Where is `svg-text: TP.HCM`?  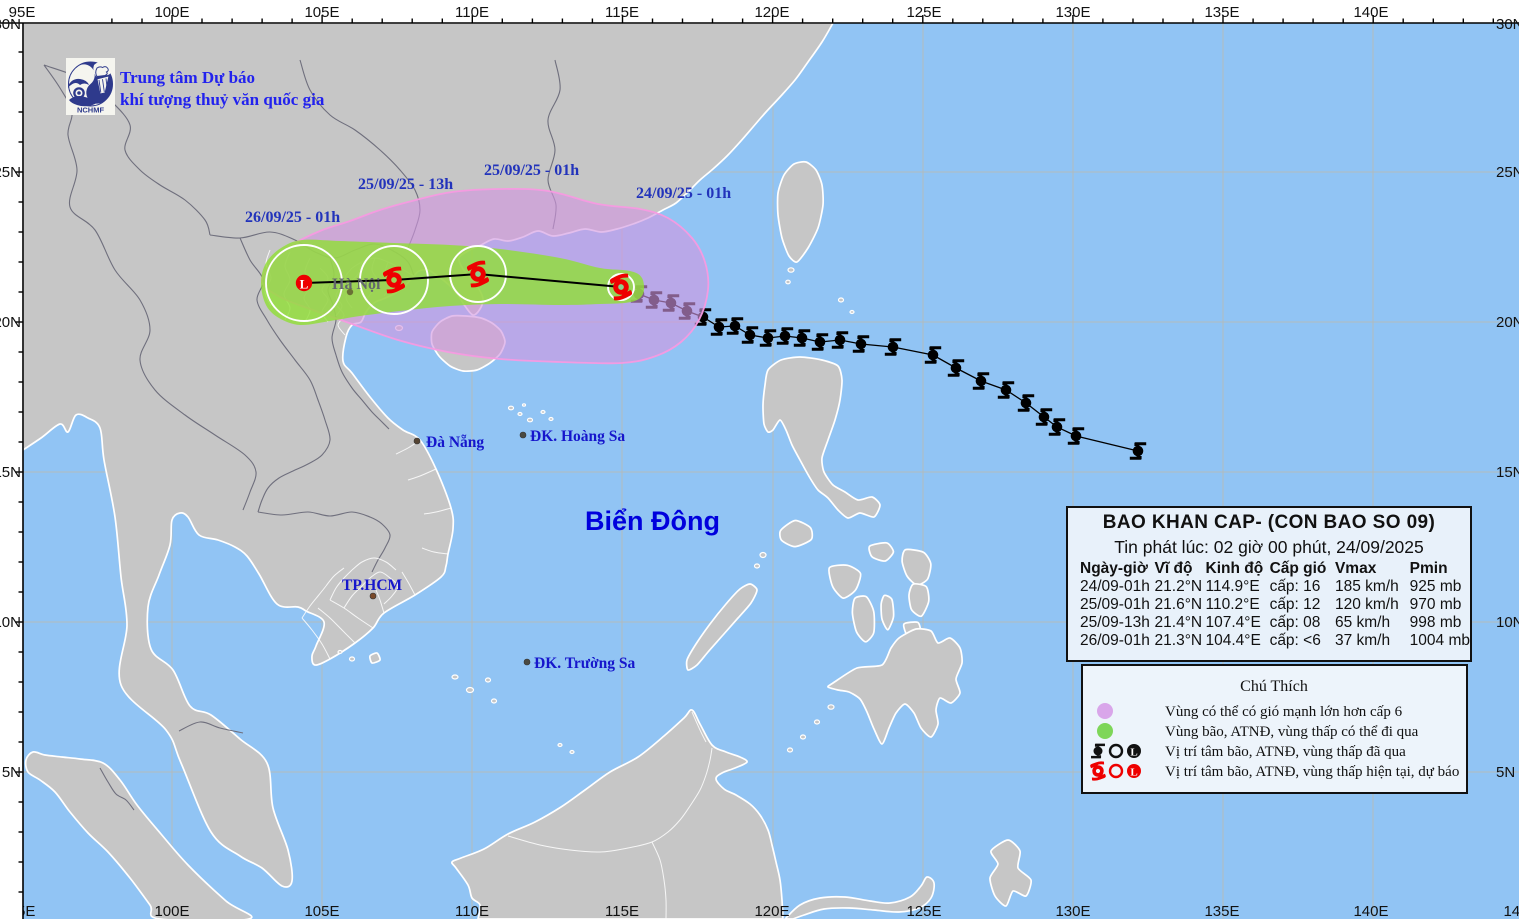
svg-text: TP.HCM is located at coordinates (372, 585).